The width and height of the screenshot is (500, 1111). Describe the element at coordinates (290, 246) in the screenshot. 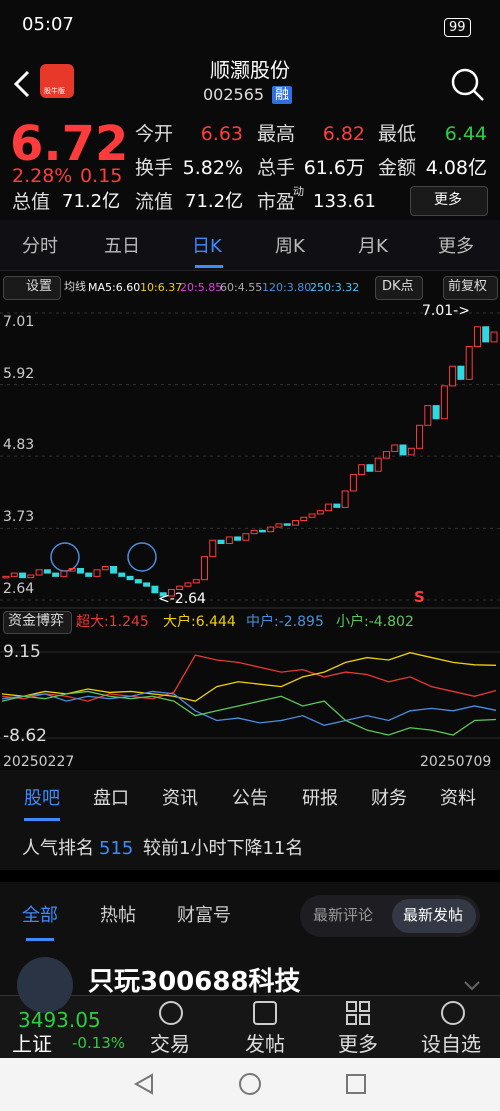

I see `period-tab: 周K` at that location.